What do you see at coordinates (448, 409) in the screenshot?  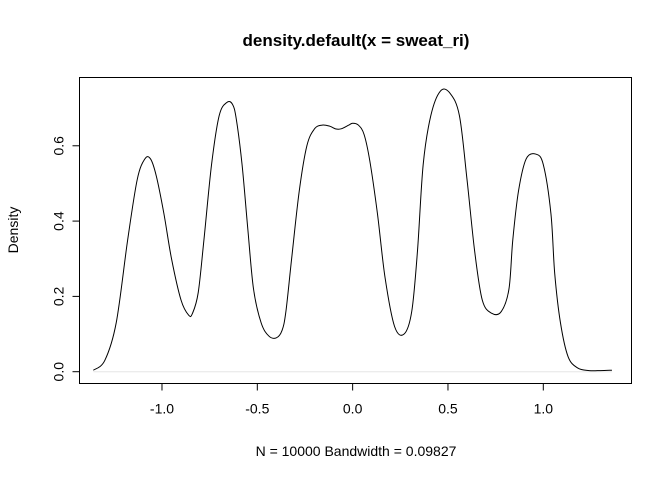 I see `x-tick-label: 0.5` at bounding box center [448, 409].